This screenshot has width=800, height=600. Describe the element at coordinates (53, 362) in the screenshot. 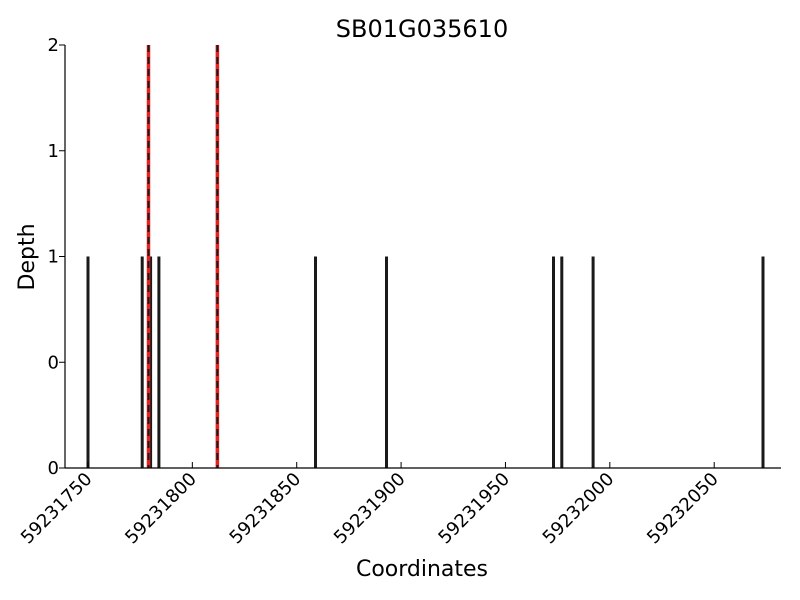

I see `y-tick-label-1: 0` at that location.